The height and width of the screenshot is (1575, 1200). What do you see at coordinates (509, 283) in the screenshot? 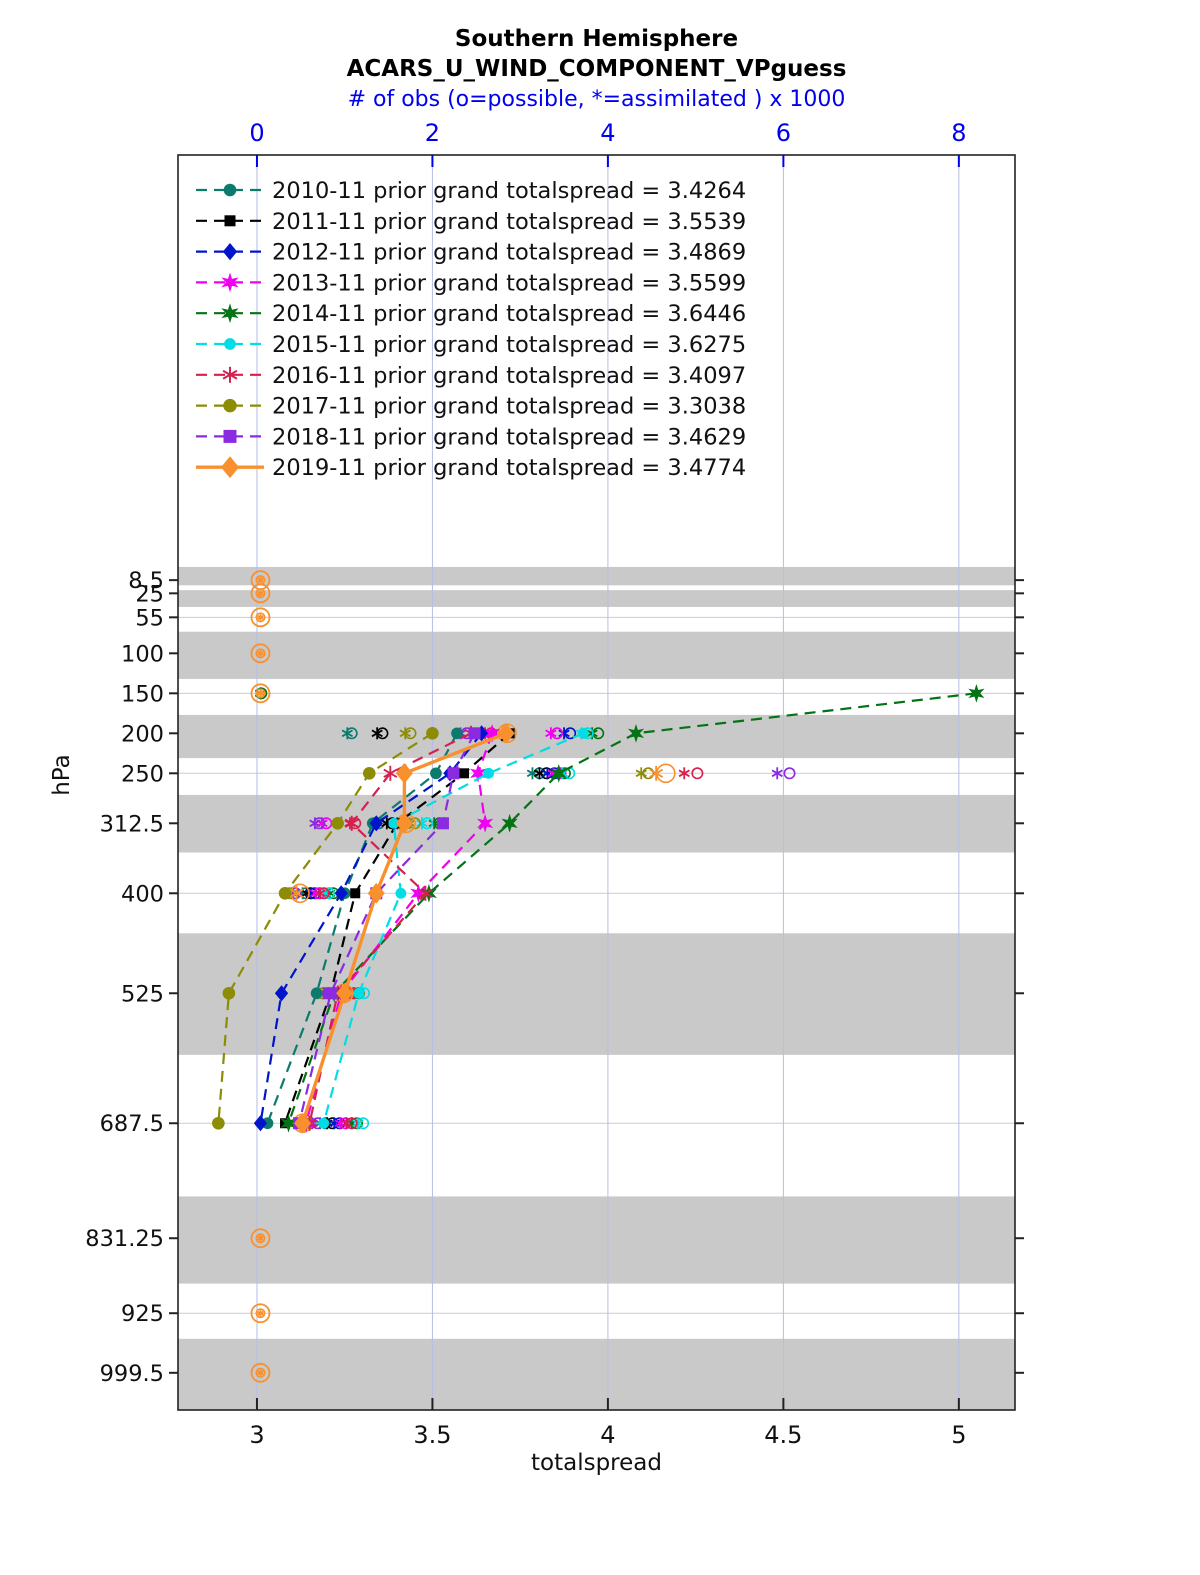
I see `legend-label: 2013-11 prior grand totalspread = 3.5599` at bounding box center [509, 283].